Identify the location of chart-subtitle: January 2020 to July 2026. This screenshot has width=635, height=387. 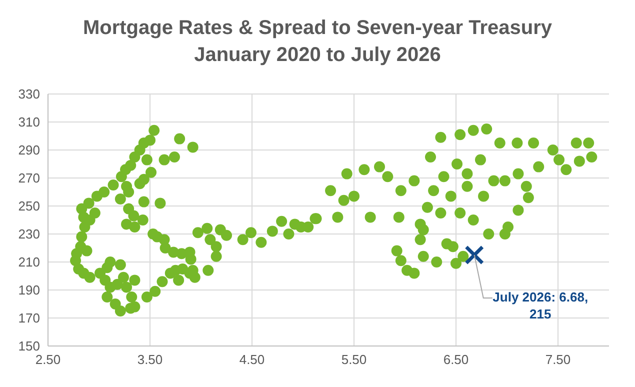
(317, 55).